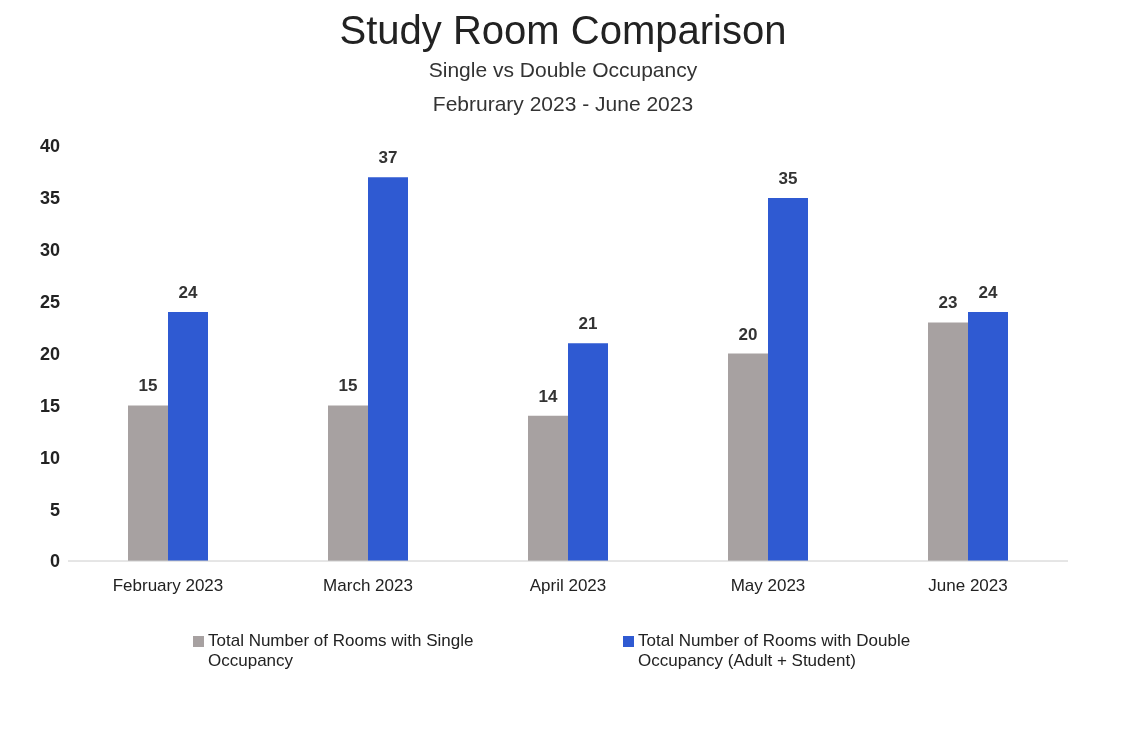 The height and width of the screenshot is (732, 1134). Describe the element at coordinates (49, 405) in the screenshot. I see `y-tick-label: 15` at that location.